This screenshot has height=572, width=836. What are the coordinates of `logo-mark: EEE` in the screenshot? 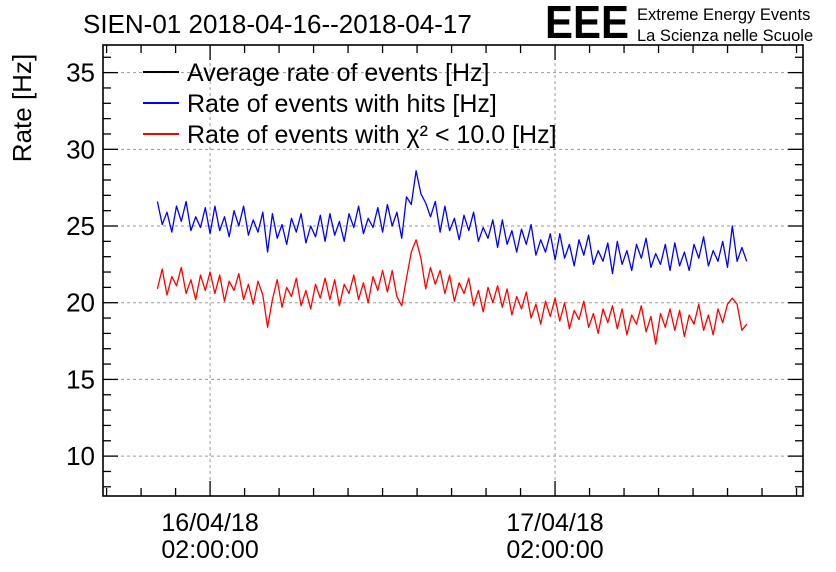 It's located at (587, 24).